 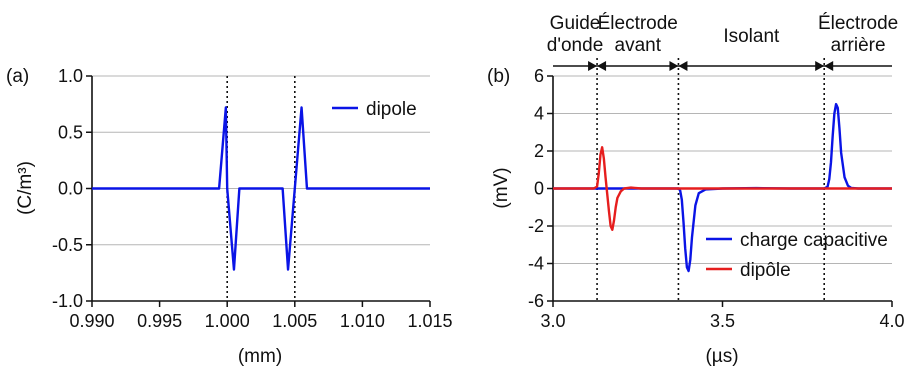 I want to click on panel-b-legend: charge capacitive dipôle, so click(x=797, y=255).